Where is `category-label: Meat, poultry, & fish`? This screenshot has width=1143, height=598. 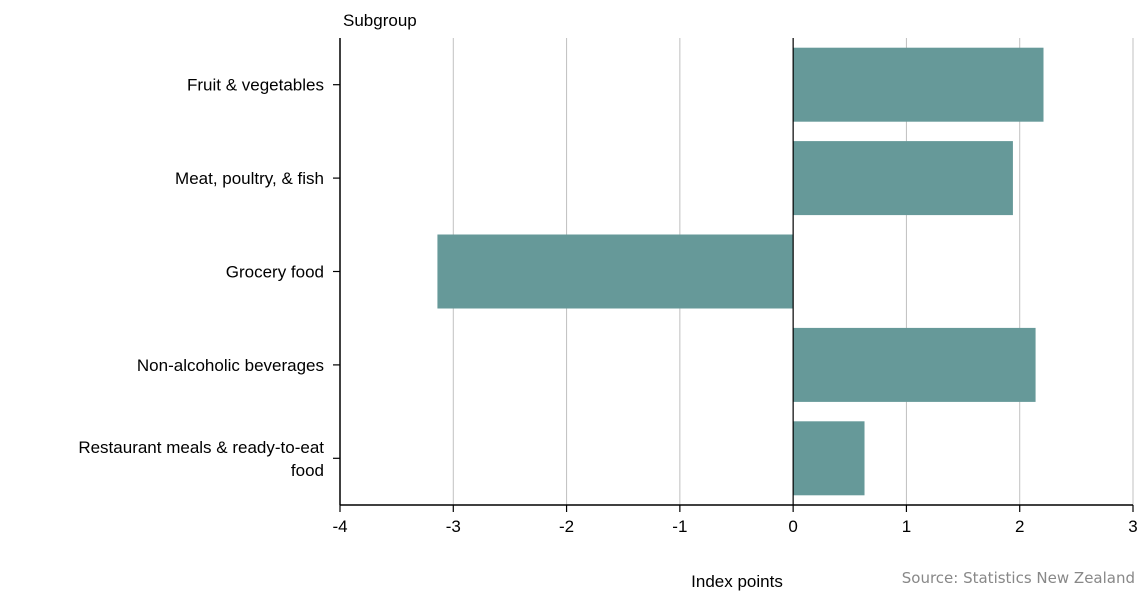 category-label: Meat, poultry, & fish is located at coordinates (249, 178).